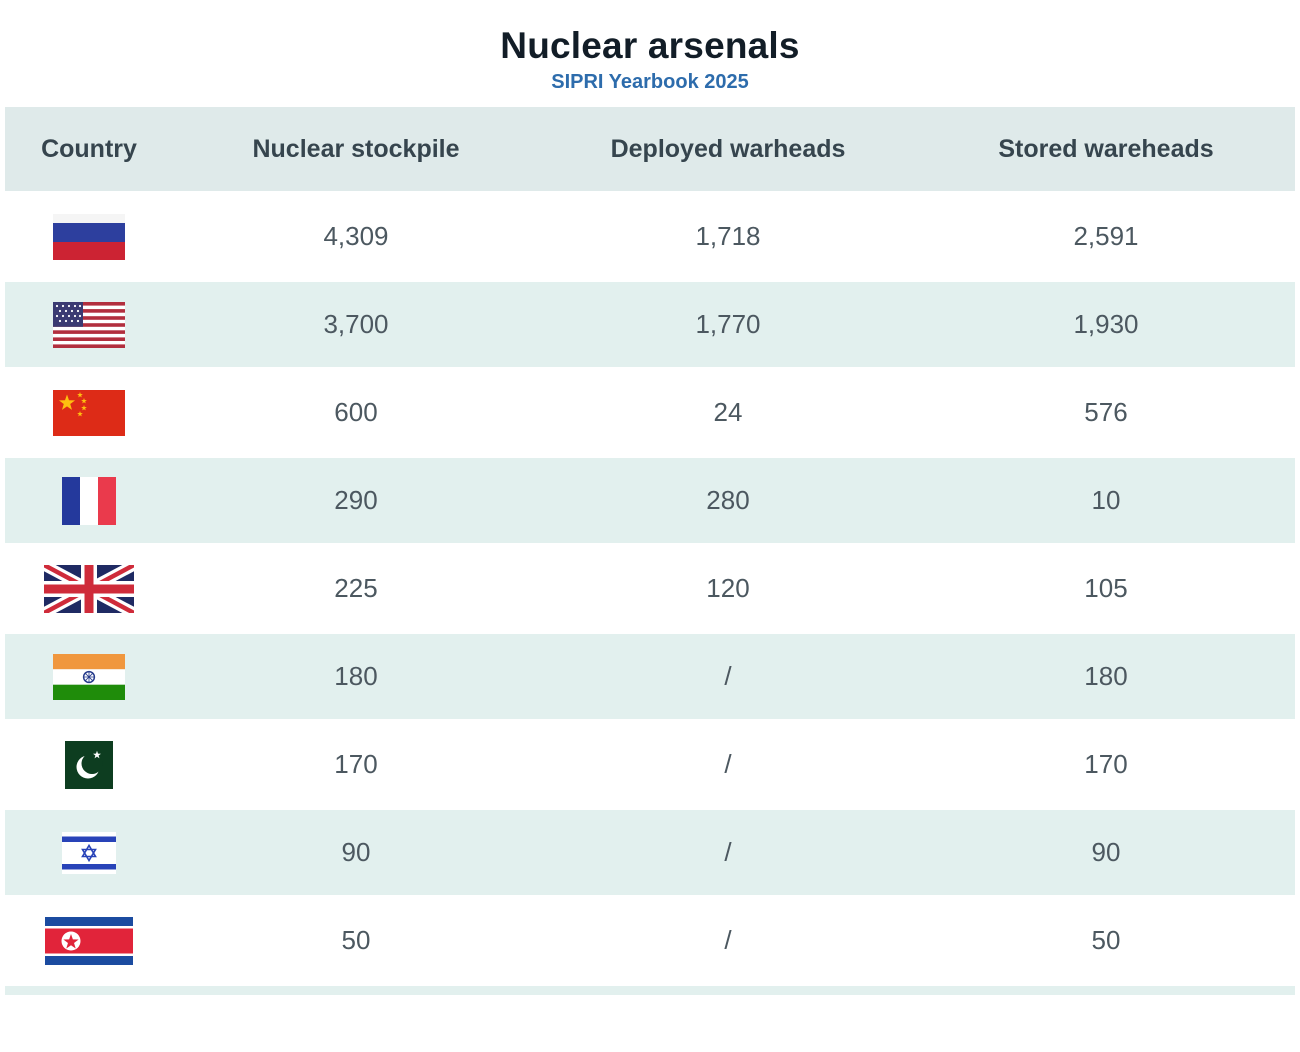 The height and width of the screenshot is (1052, 1300). Describe the element at coordinates (89, 676) in the screenshot. I see `india-flag-icon` at that location.